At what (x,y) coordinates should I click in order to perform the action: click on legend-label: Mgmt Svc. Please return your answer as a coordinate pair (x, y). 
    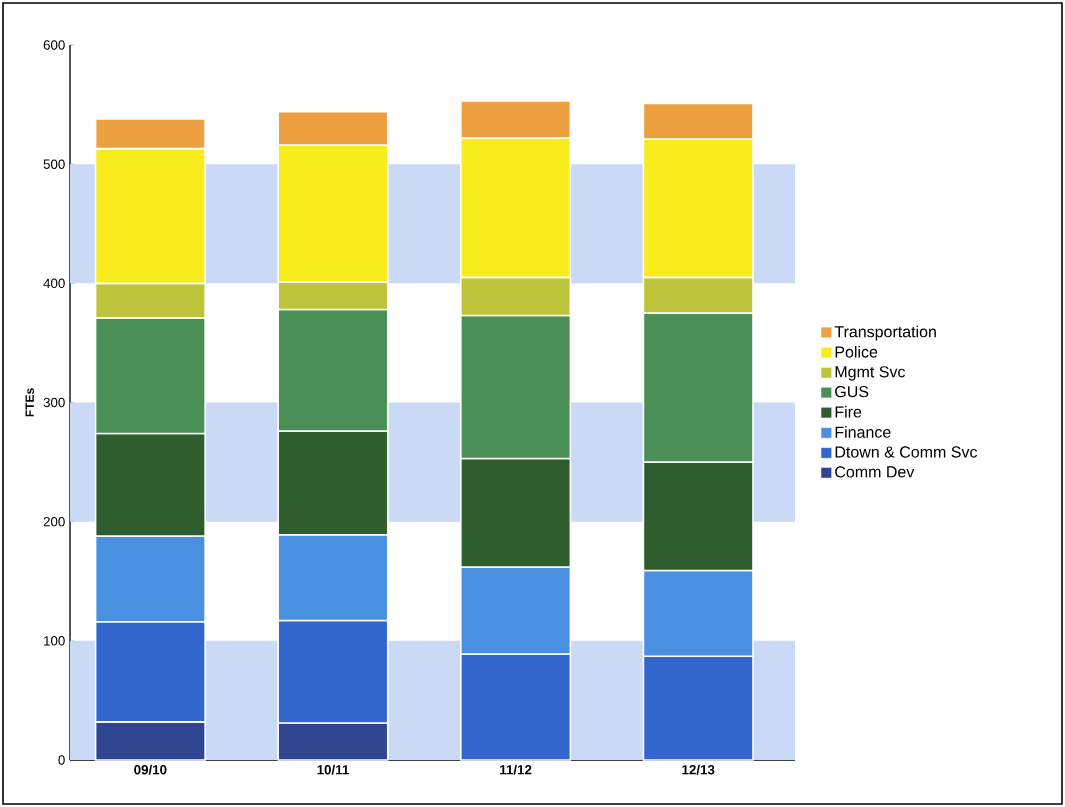
    Looking at the image, I should click on (870, 373).